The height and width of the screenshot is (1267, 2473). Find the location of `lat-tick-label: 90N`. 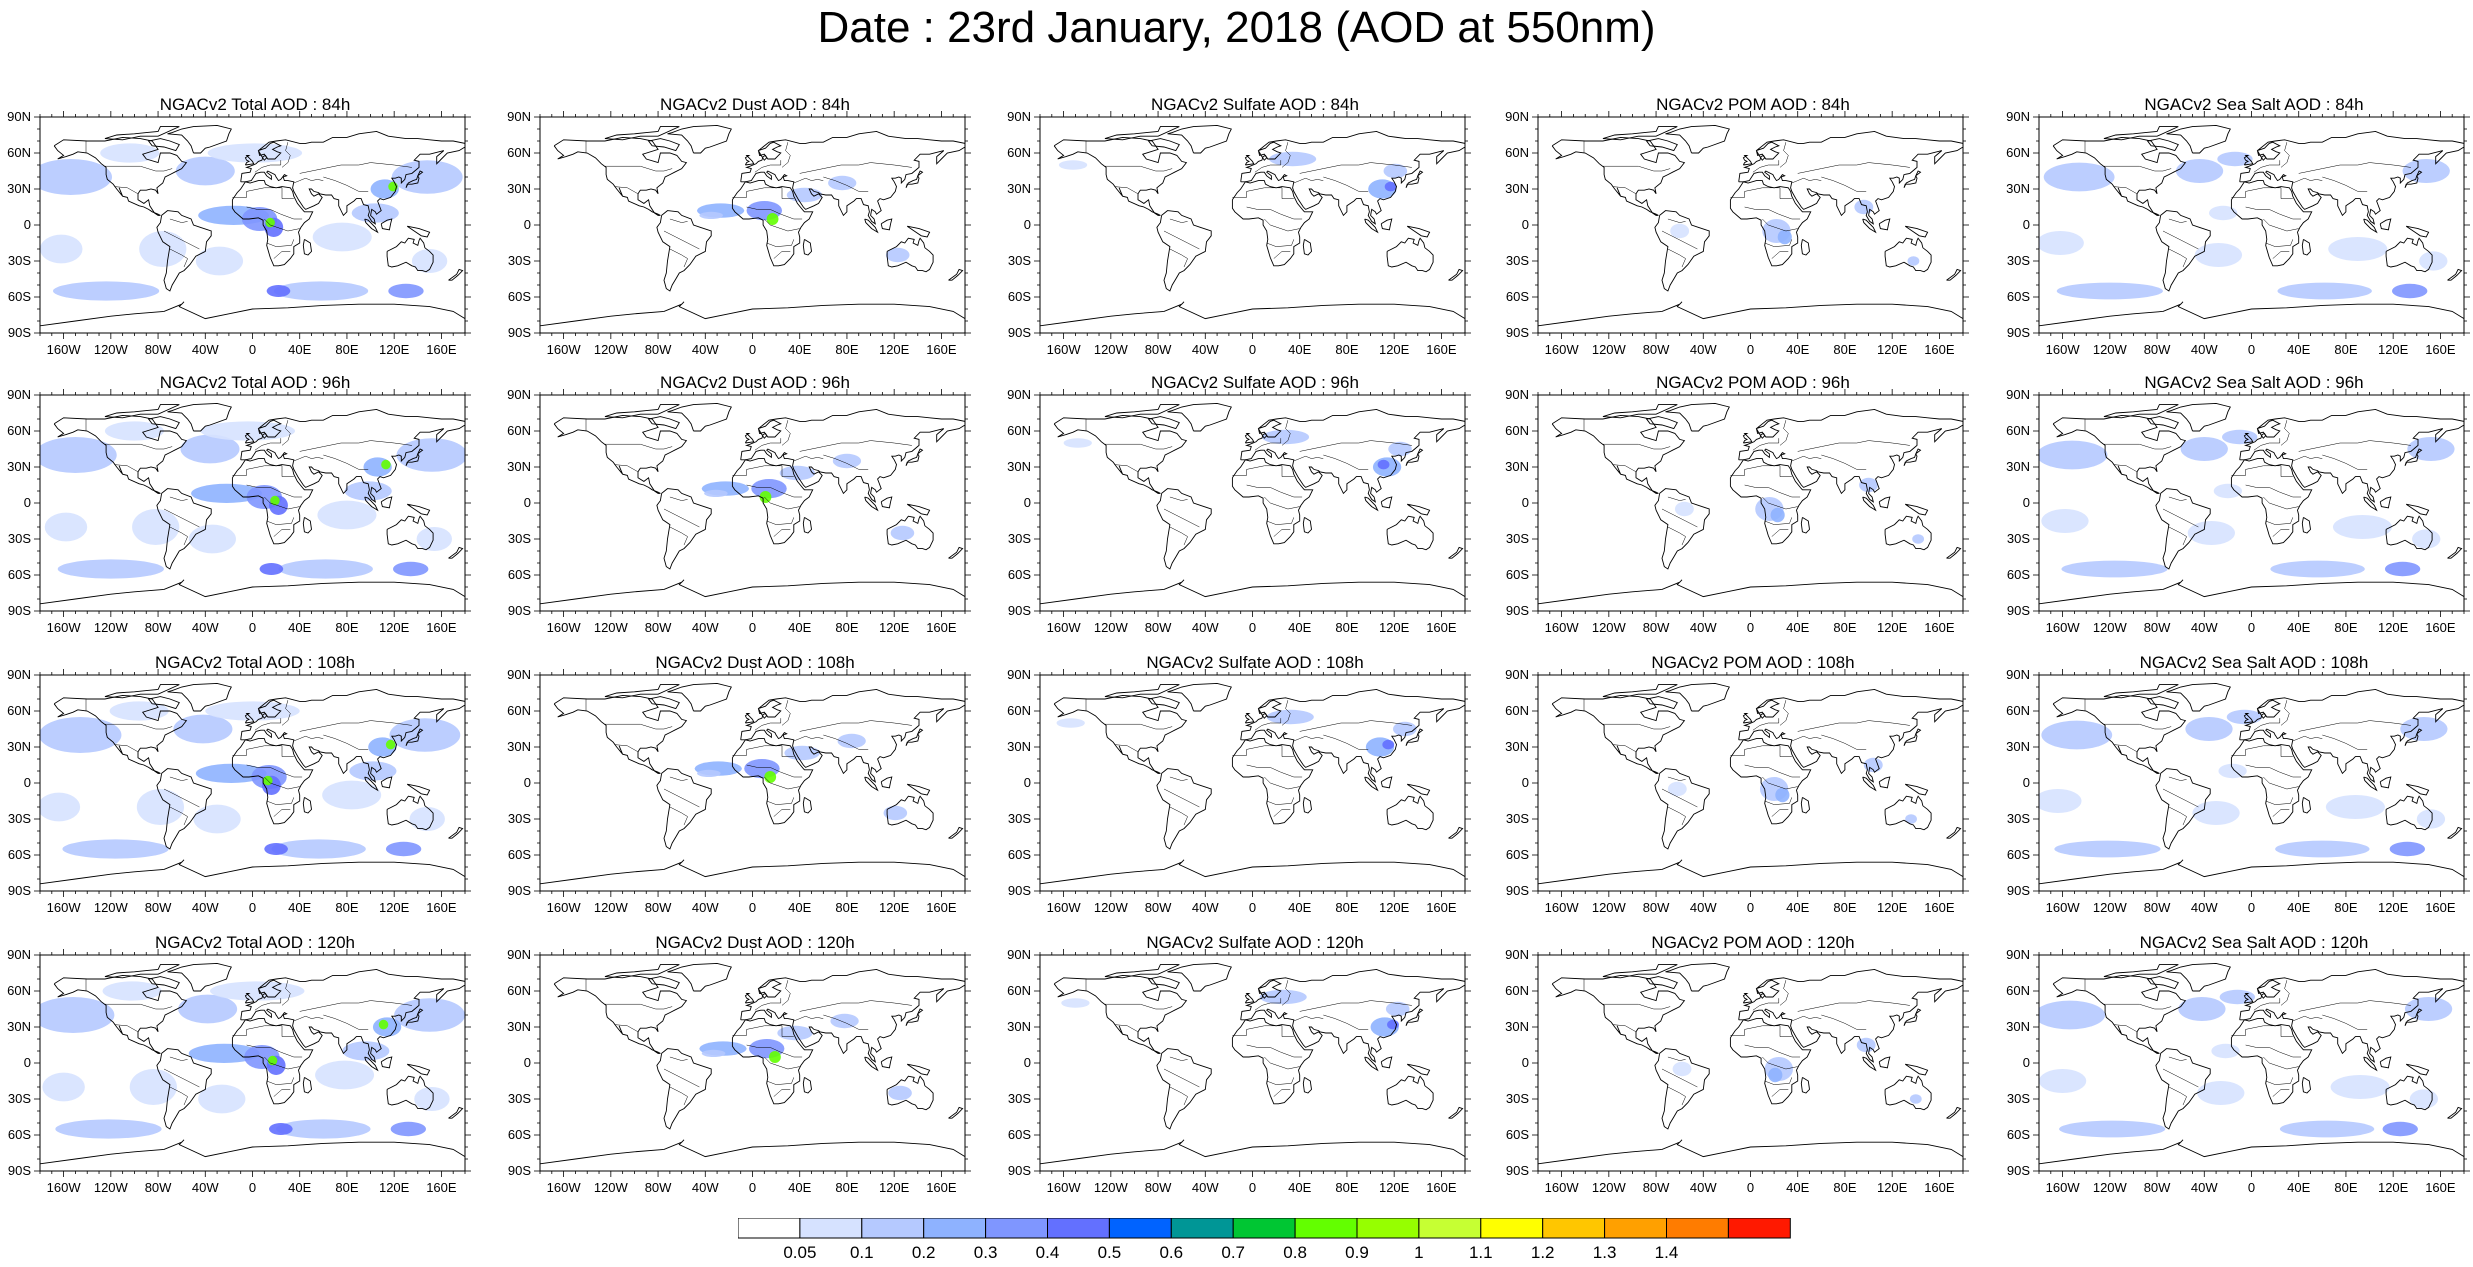

lat-tick-label: 90N is located at coordinates (2018, 116).